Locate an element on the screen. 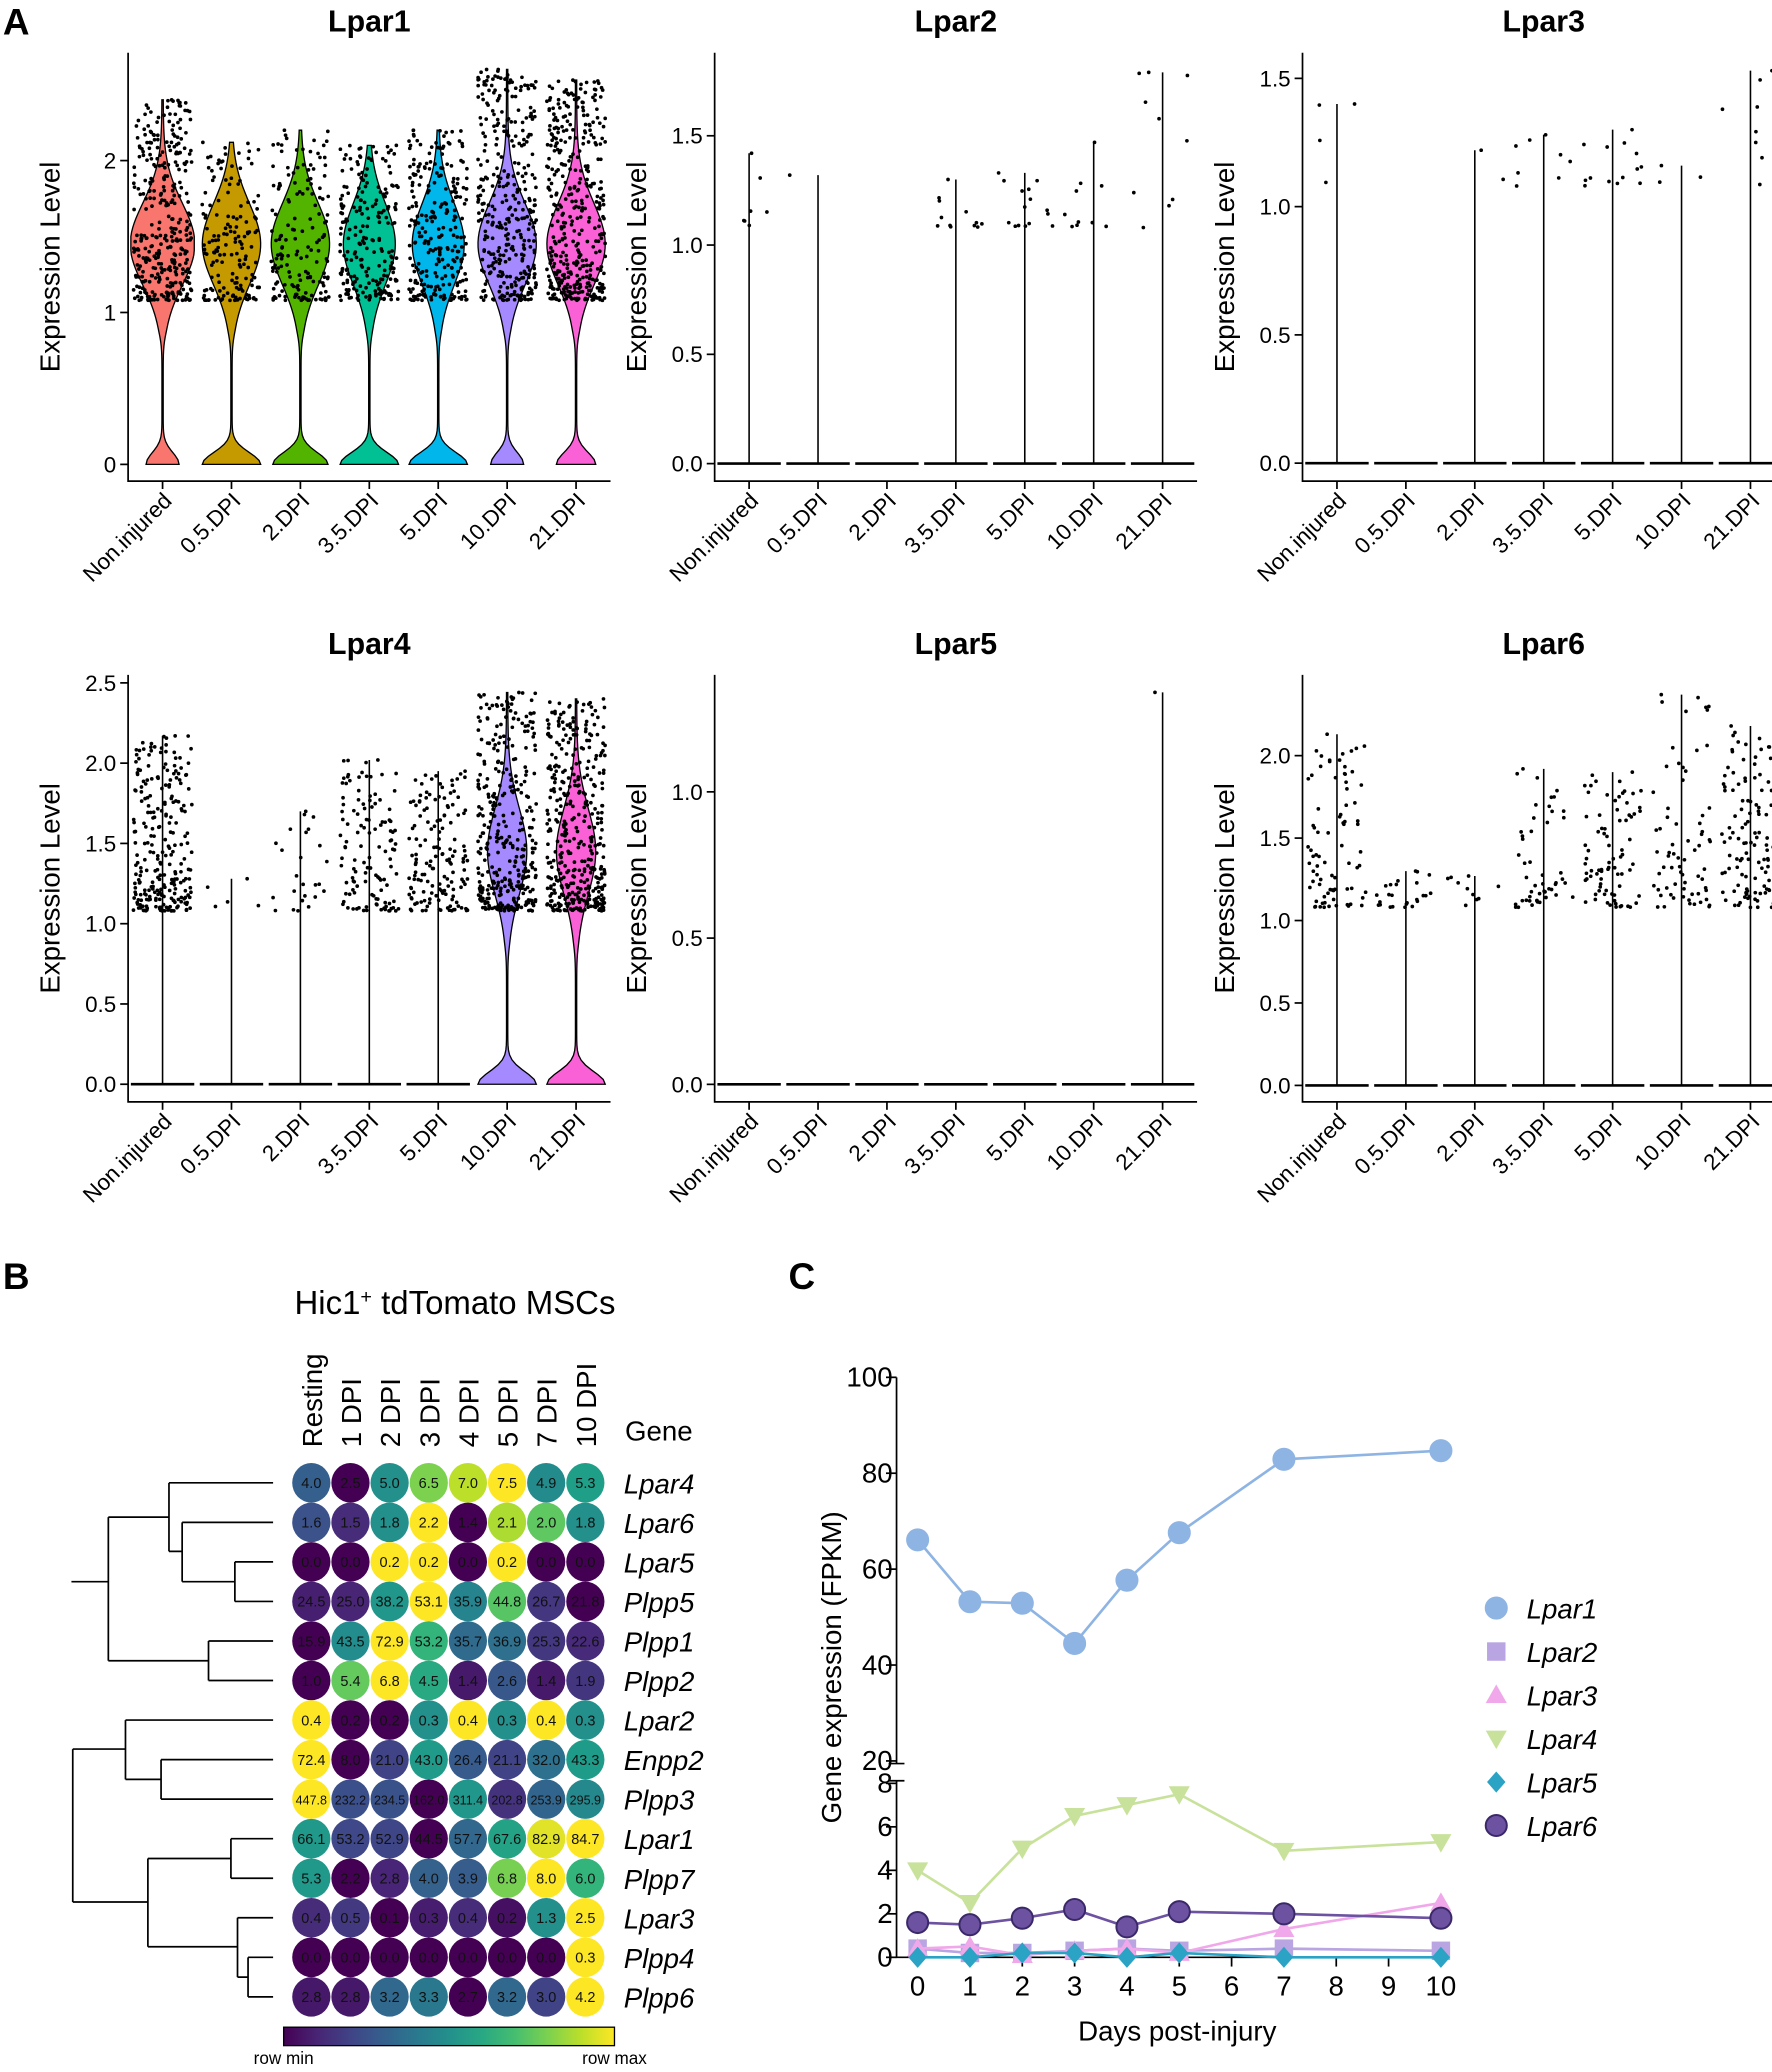 This screenshot has width=1772, height=2072. x-tick-label: 21.DPI is located at coordinates (1731, 1142).